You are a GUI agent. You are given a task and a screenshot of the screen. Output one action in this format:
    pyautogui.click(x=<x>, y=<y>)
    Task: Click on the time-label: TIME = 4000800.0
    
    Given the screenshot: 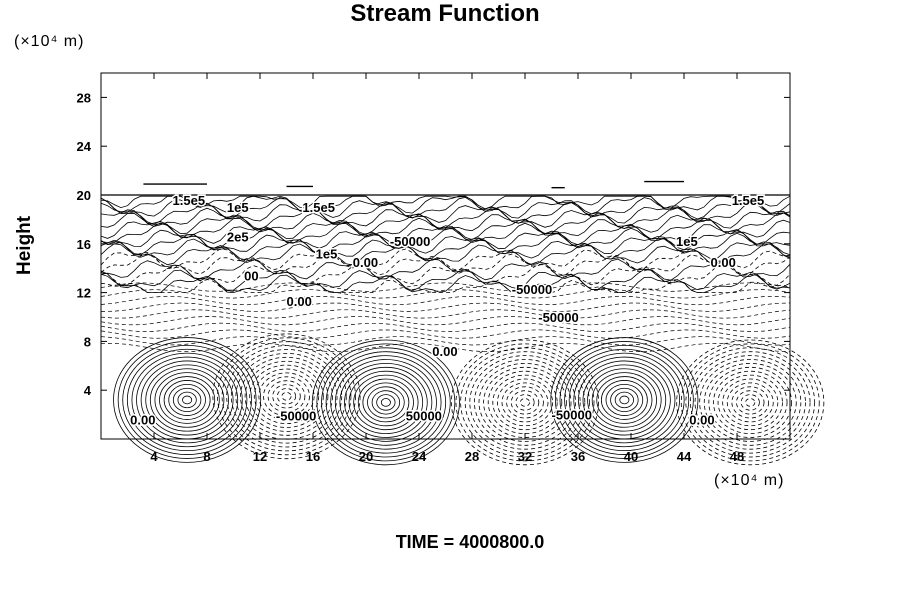 What is the action you would take?
    pyautogui.click(x=470, y=542)
    